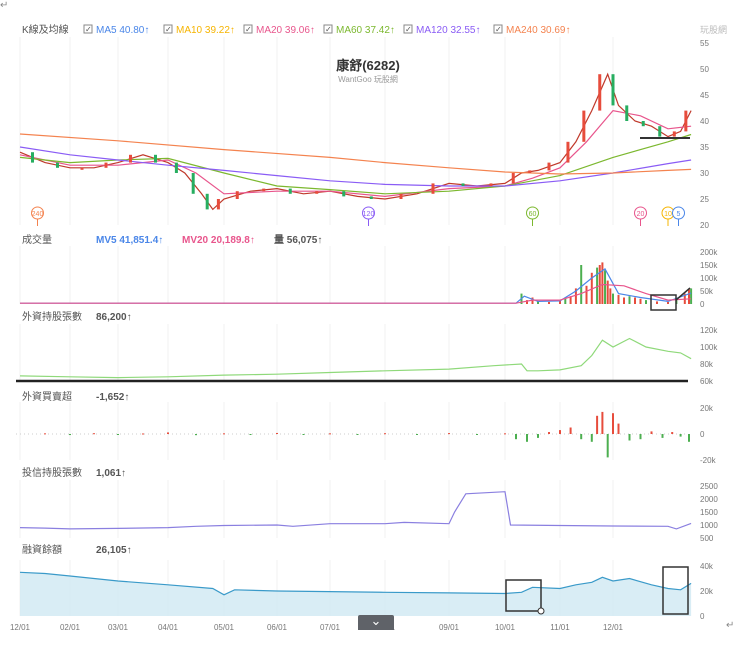 Image resolution: width=740 pixels, height=652 pixels. Describe the element at coordinates (704, 225) in the screenshot. I see `y-tick-label: 20` at that location.